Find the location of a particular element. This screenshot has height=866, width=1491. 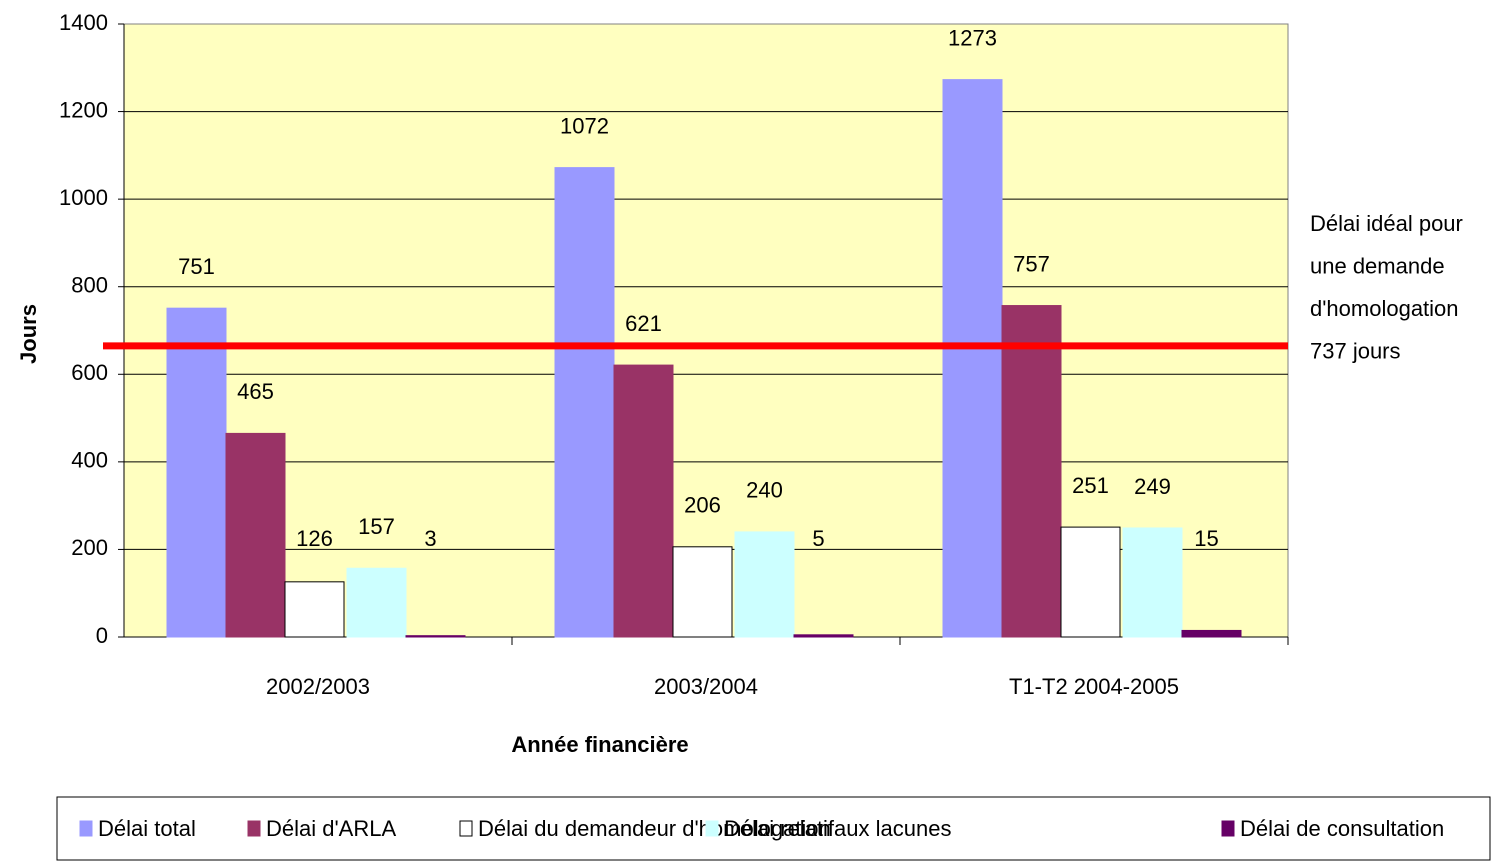

x-tick-label: T1-T2 2004-2005 is located at coordinates (1094, 686).